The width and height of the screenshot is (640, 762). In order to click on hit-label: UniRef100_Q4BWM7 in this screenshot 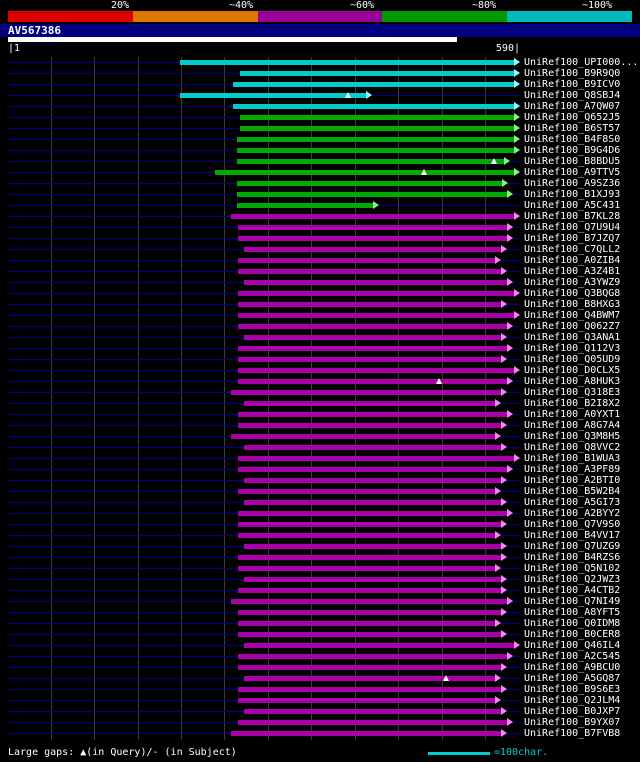, I will do `click(572, 315)`.